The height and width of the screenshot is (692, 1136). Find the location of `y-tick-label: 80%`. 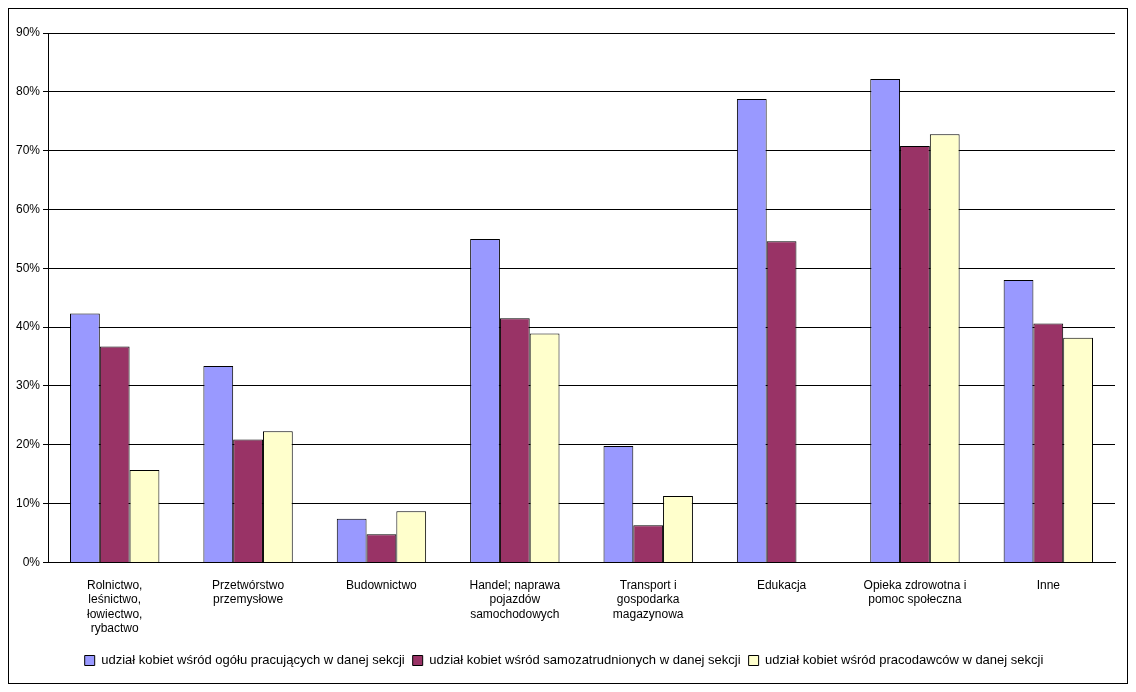

y-tick-label: 80% is located at coordinates (28, 91).